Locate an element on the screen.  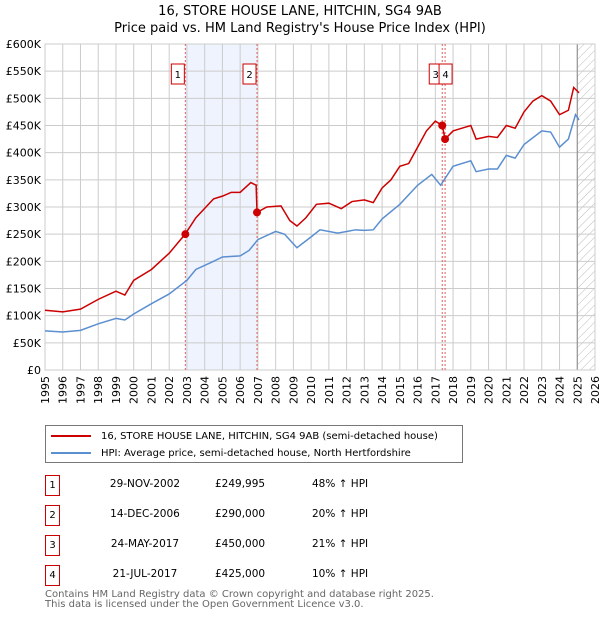
sale-label-1: 1 is located at coordinates (178, 75).